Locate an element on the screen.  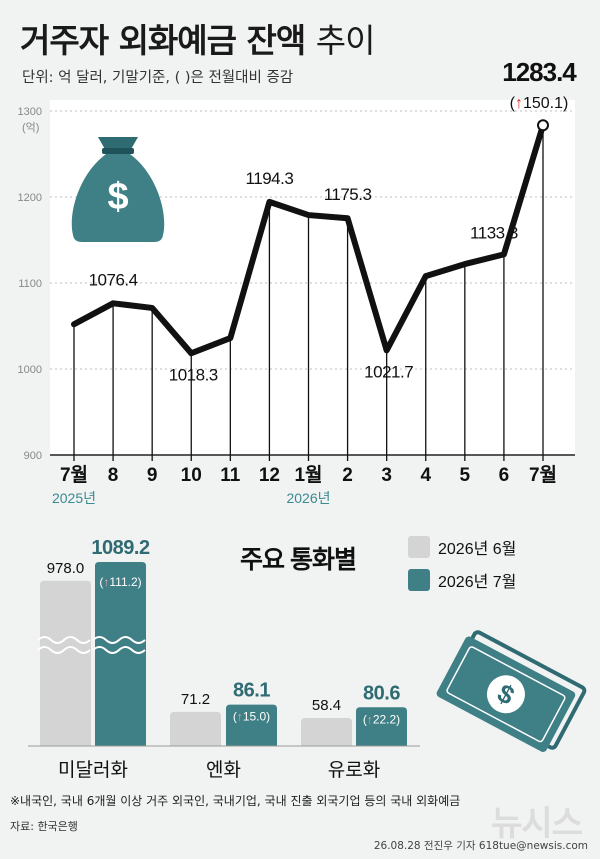
category-label: 엔화 is located at coordinates (223, 770).